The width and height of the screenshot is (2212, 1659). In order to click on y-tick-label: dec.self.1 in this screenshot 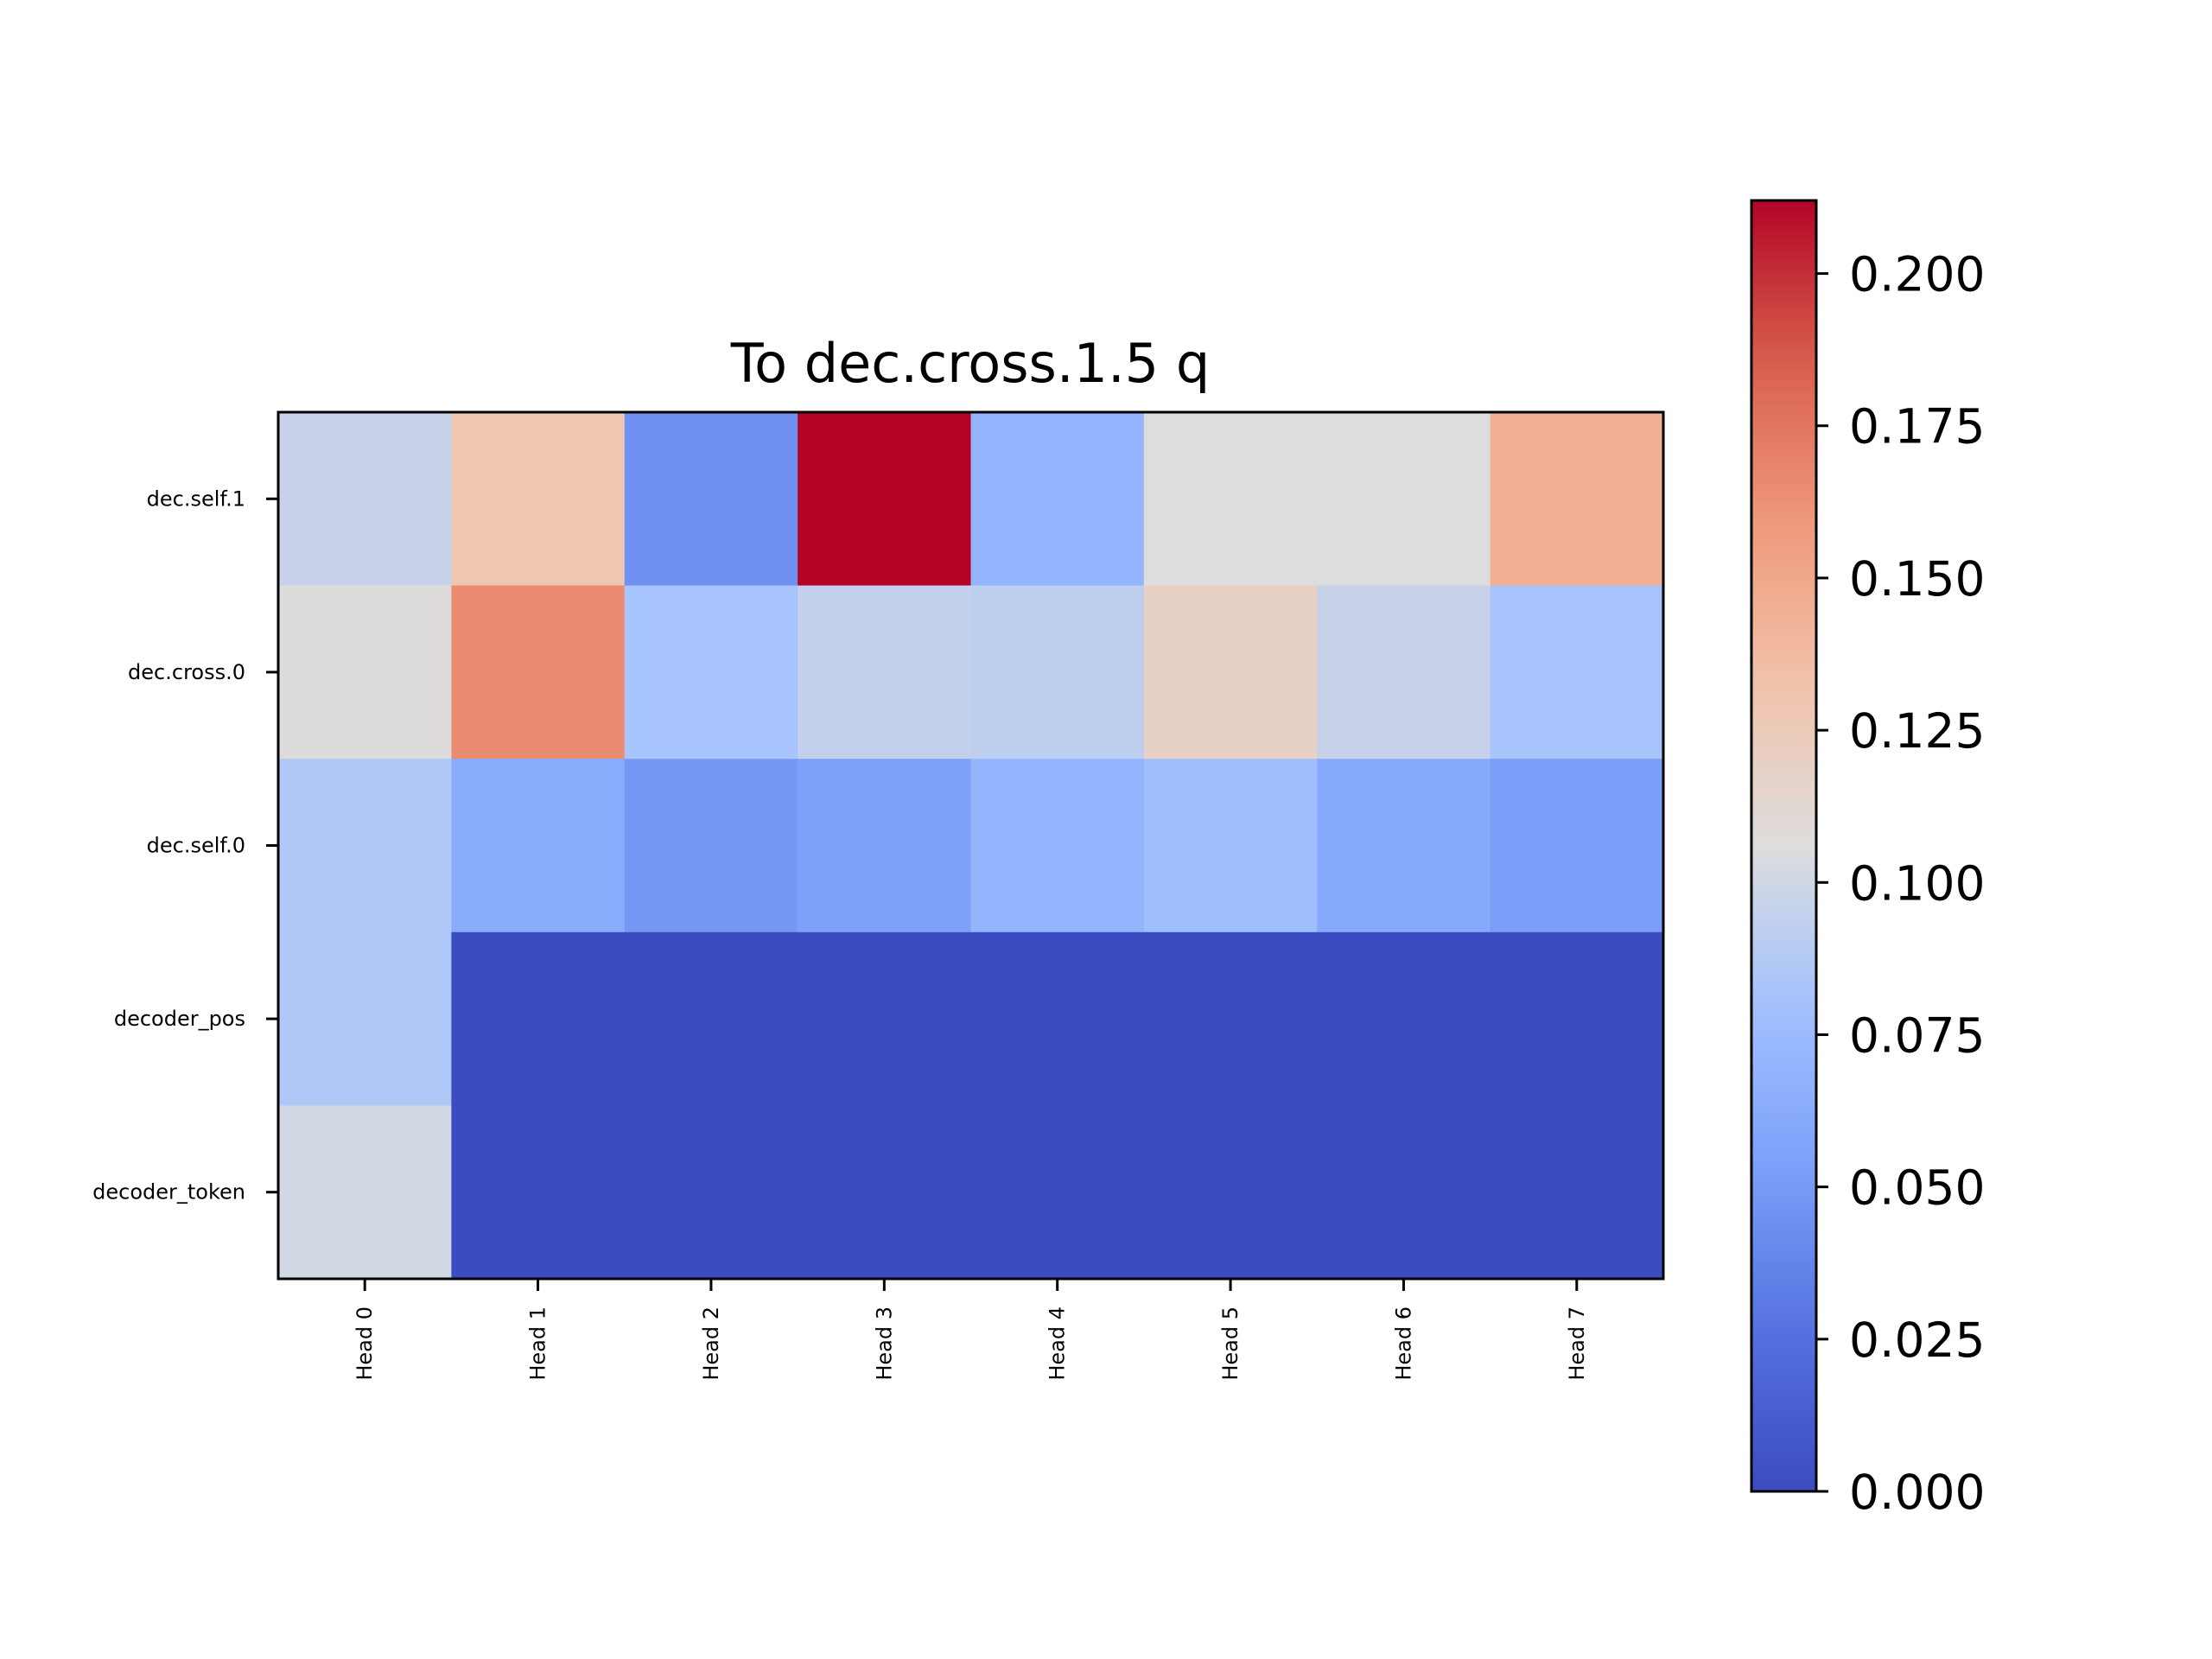, I will do `click(196, 498)`.